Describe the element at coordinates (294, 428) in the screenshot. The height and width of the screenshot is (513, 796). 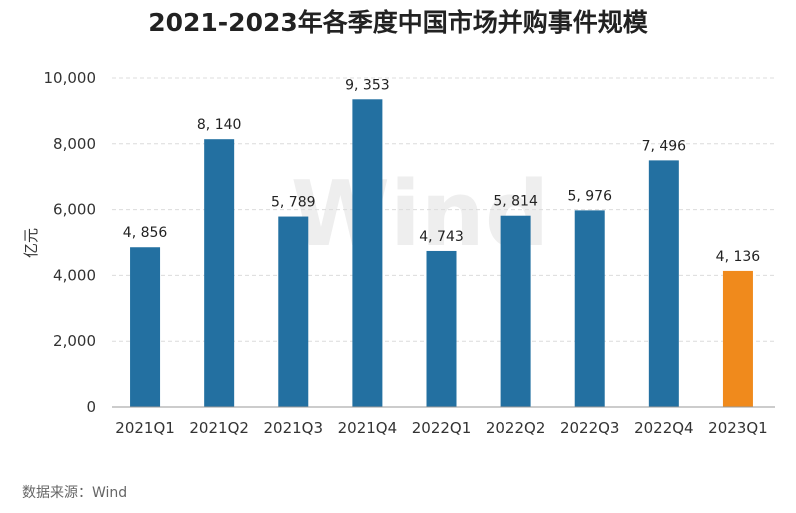
I see `x-tick-label: 2021Q3` at that location.